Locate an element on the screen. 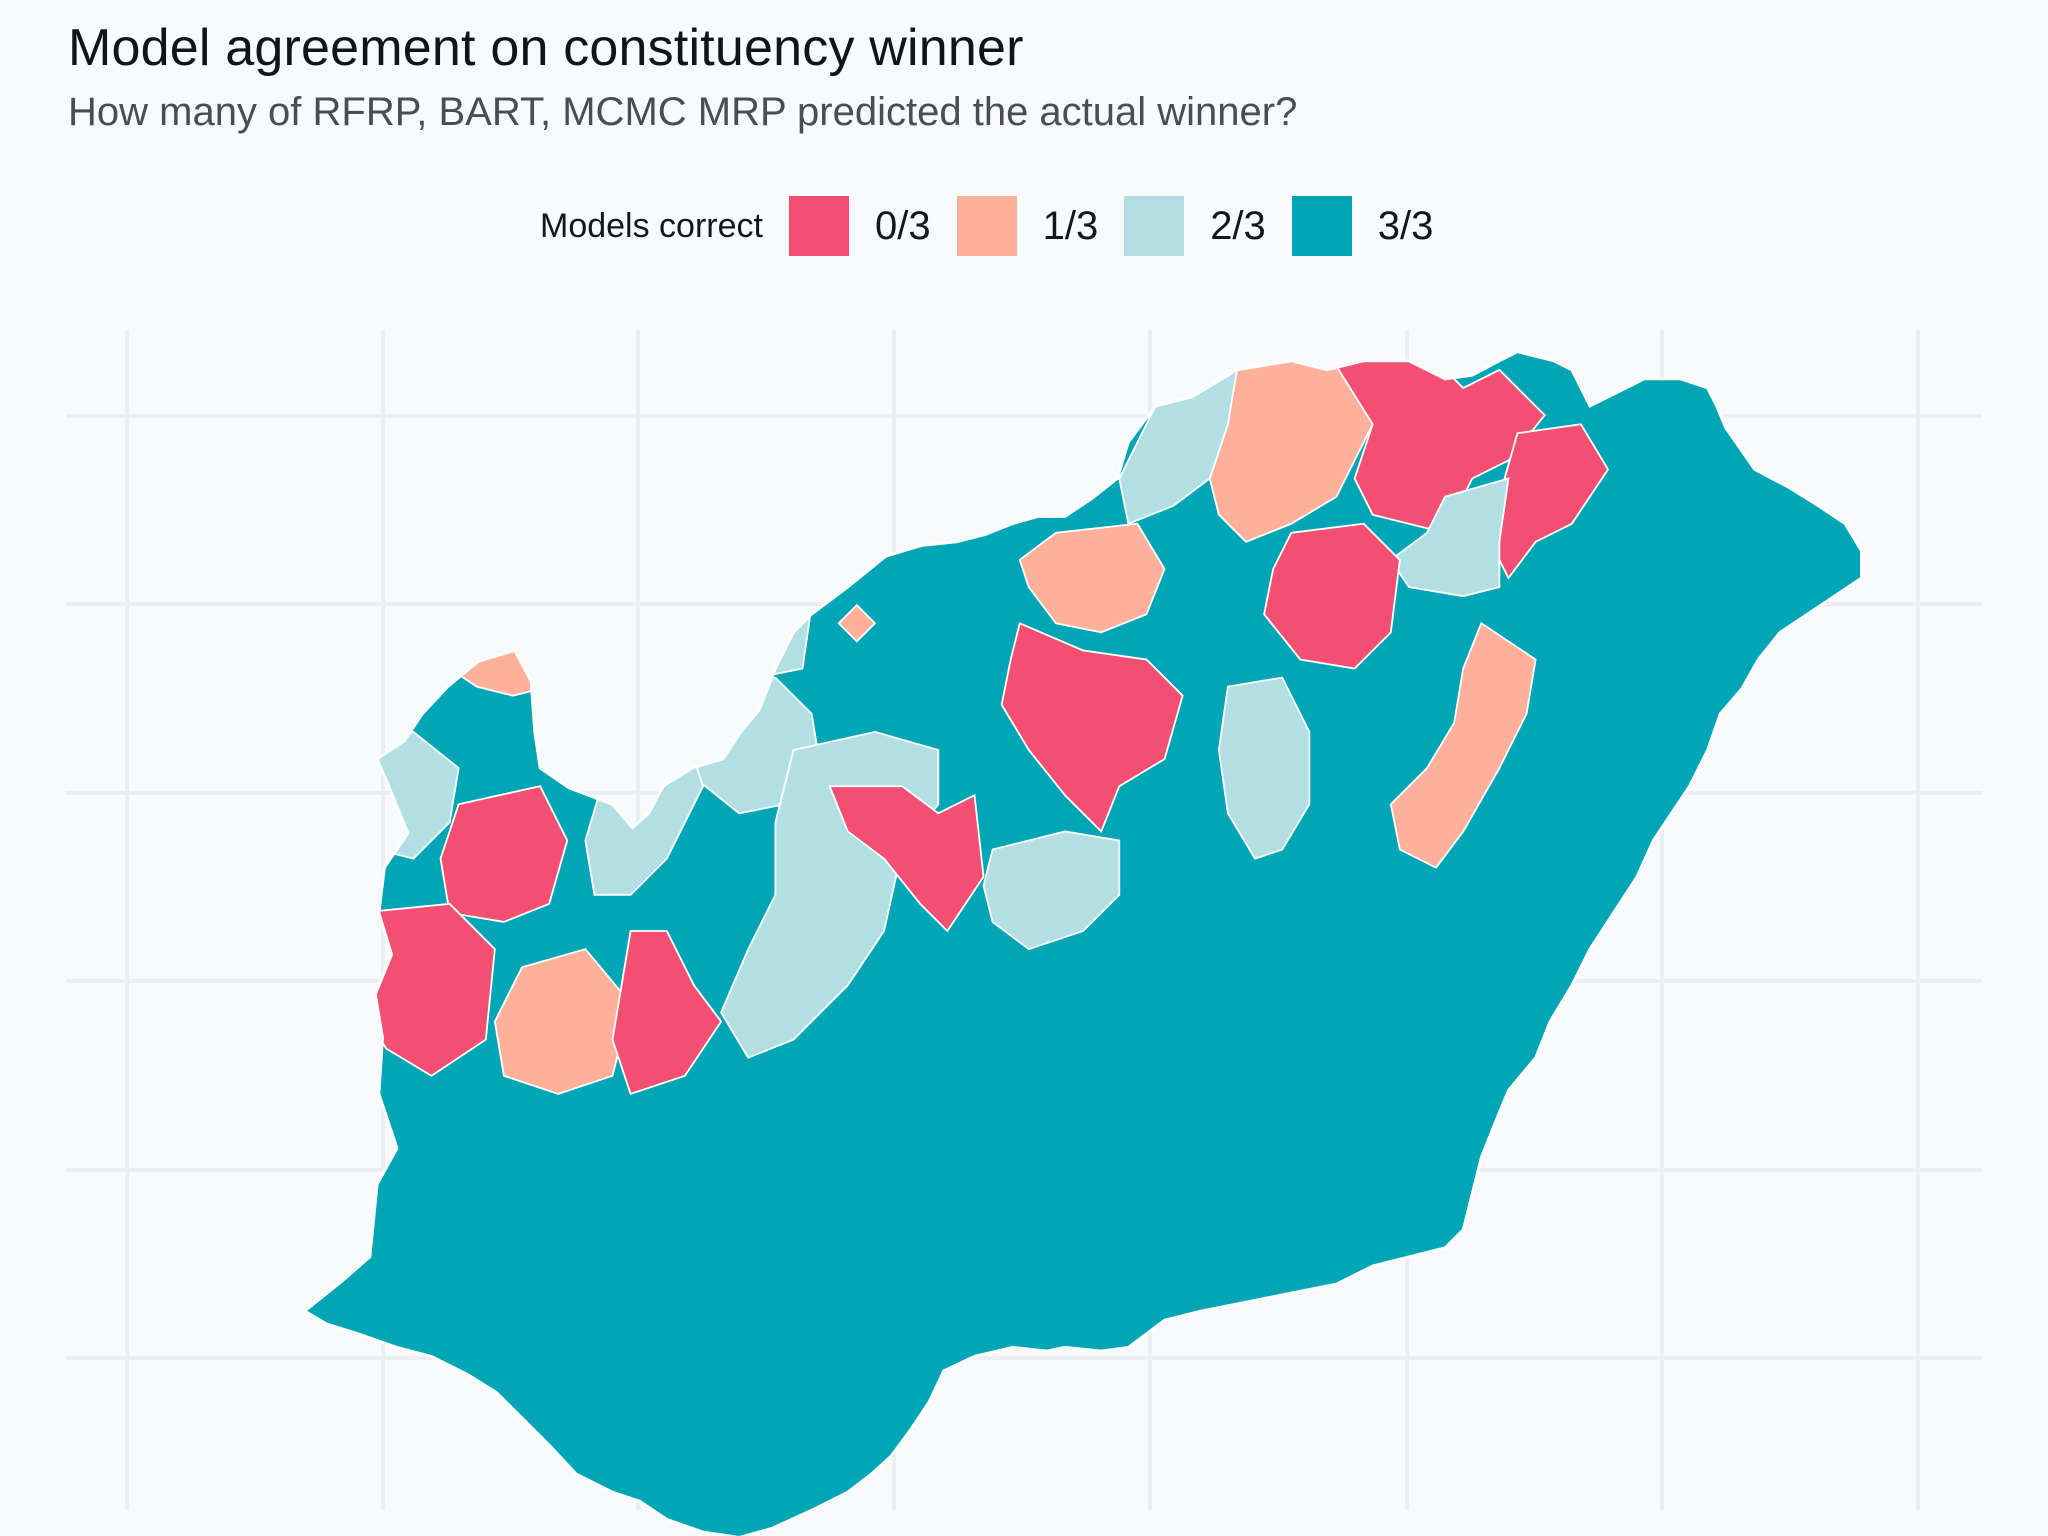 This screenshot has width=2048, height=1536. legend-label-2: 2/3 is located at coordinates (1238, 225).